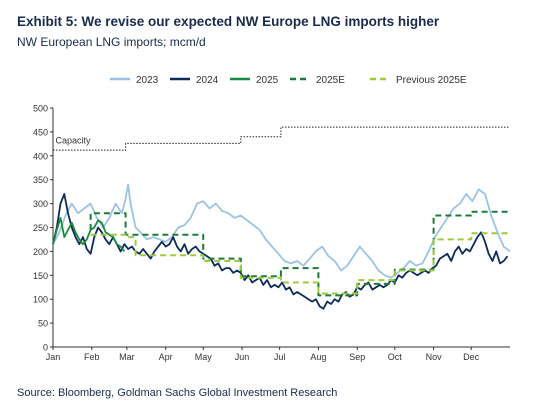  I want to click on legend-label: 2025, so click(267, 80).